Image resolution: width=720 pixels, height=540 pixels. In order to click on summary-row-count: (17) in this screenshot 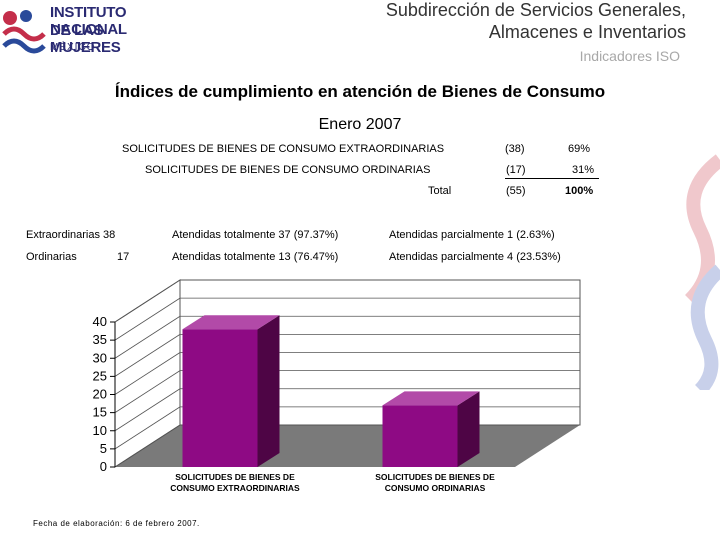, I will do `click(516, 170)`.